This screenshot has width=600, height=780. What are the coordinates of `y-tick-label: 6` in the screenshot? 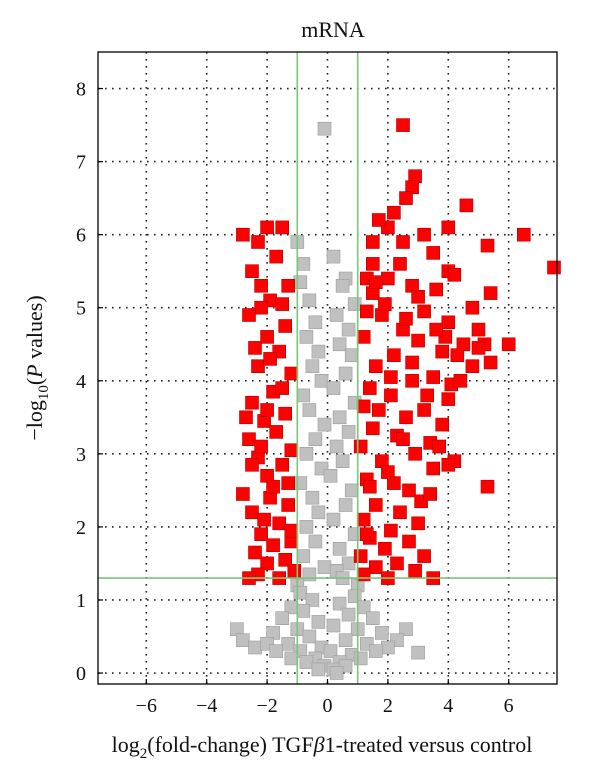 It's located at (81, 236).